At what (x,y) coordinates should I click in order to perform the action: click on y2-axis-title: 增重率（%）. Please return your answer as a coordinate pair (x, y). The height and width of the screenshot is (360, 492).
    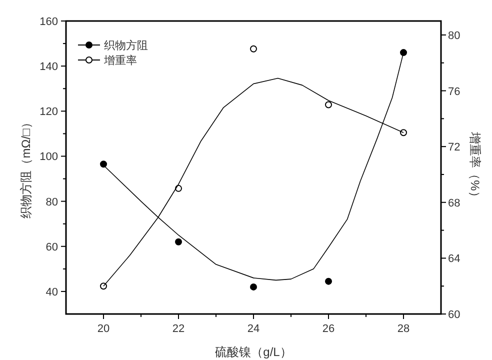
    Looking at the image, I should click on (475, 167).